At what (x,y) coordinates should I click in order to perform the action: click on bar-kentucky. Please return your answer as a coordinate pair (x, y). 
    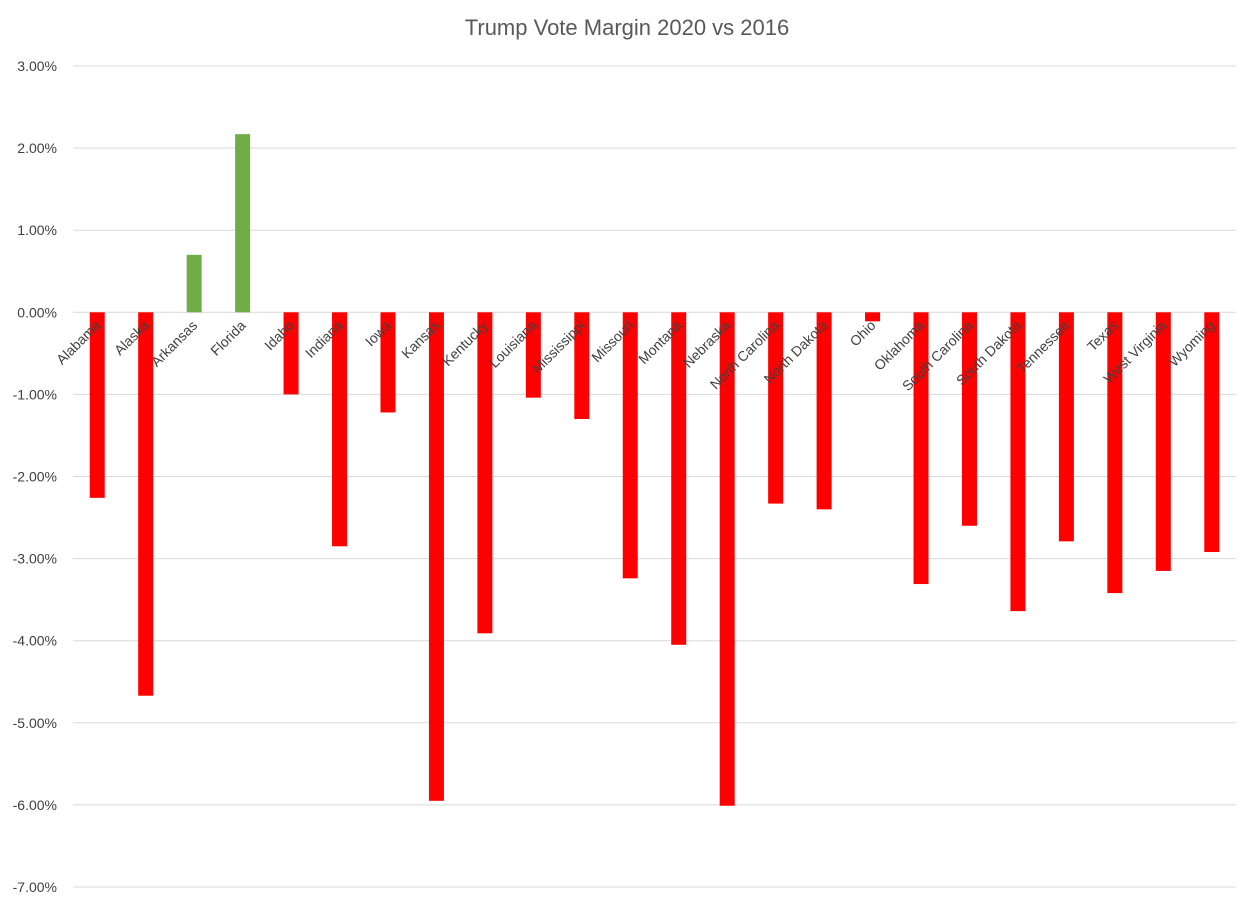
    Looking at the image, I should click on (485, 473).